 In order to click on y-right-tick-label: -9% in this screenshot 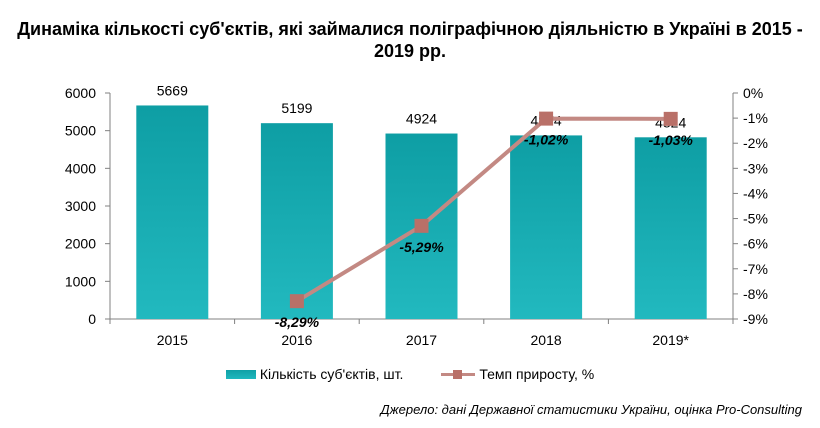, I will do `click(755, 319)`.